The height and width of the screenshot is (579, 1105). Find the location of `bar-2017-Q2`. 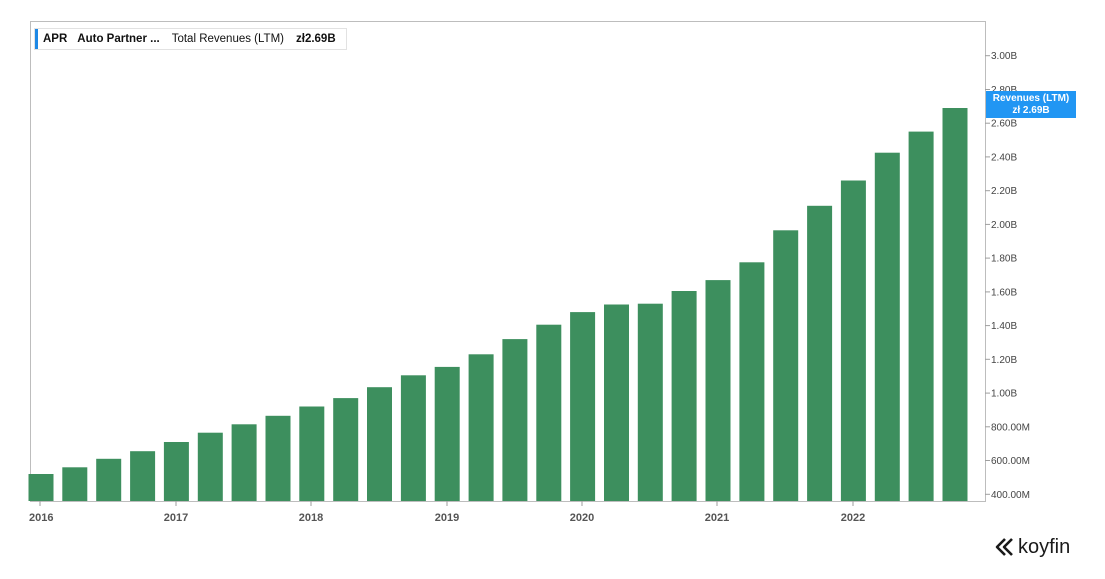

bar-2017-Q2 is located at coordinates (210, 466).